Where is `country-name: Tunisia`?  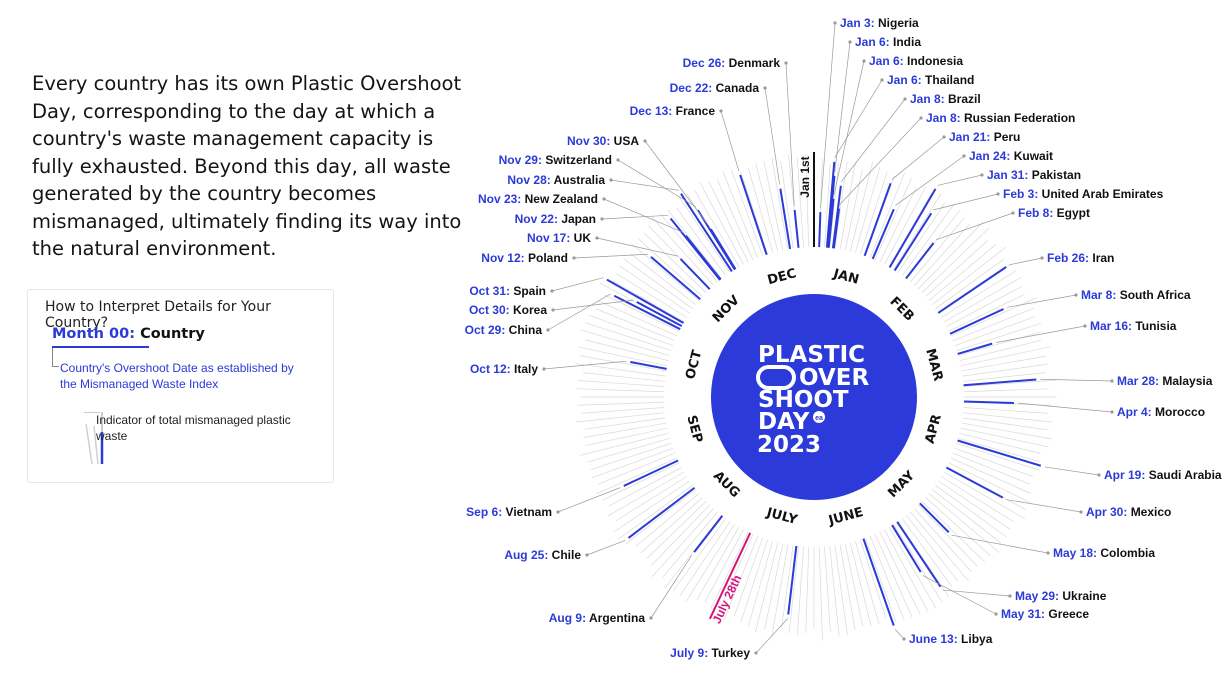 country-name: Tunisia is located at coordinates (1155, 326).